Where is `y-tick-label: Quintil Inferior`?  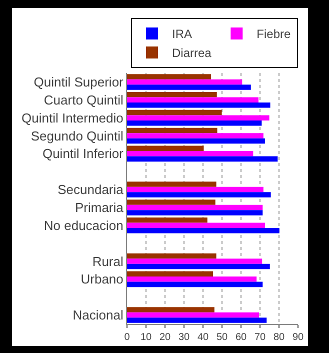 y-tick-label: Quintil Inferior is located at coordinates (83, 154).